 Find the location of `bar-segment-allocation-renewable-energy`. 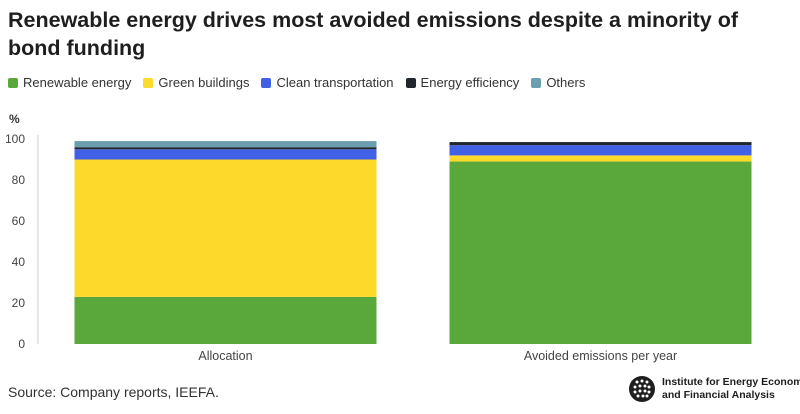

bar-segment-allocation-renewable-energy is located at coordinates (225, 320).